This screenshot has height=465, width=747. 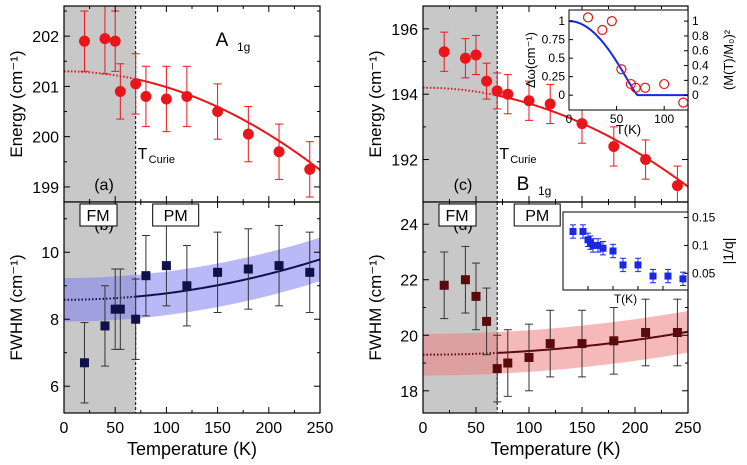 I want to click on y-tick-label: 194, so click(x=404, y=95).